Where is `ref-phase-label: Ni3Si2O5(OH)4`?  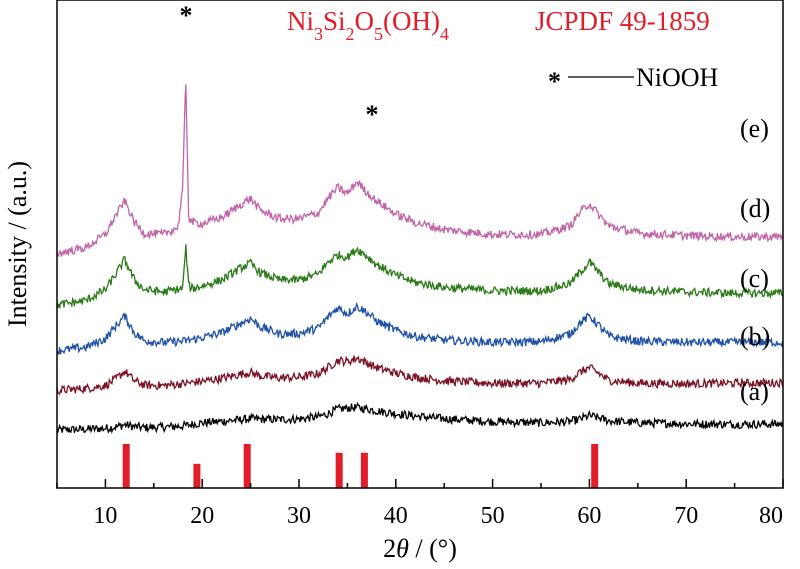 ref-phase-label: Ni3Si2O5(OH)4 is located at coordinates (368, 25).